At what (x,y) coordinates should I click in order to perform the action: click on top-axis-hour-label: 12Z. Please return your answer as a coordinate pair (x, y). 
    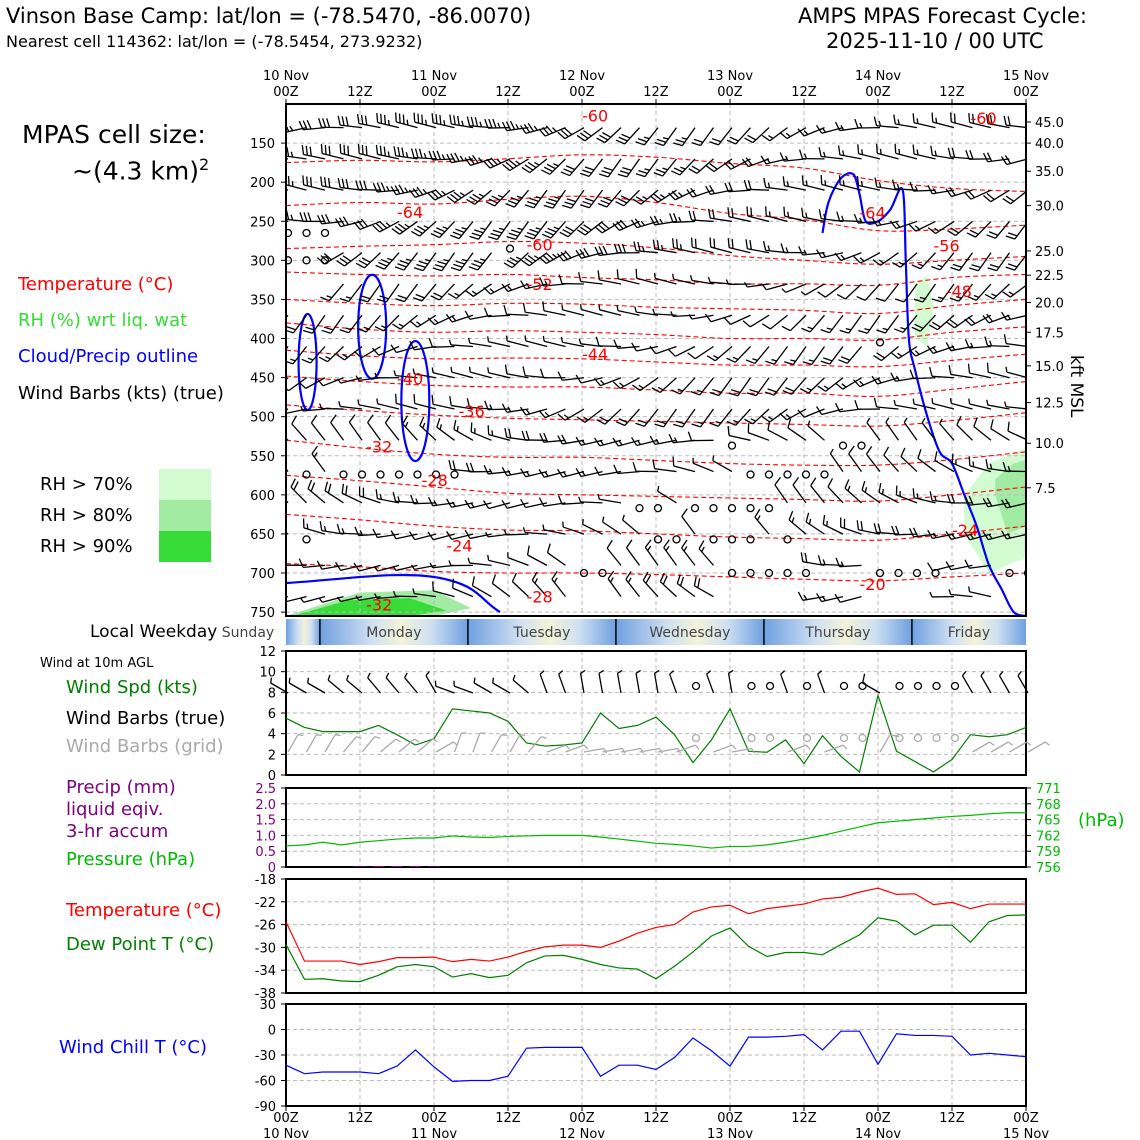
    Looking at the image, I should click on (804, 92).